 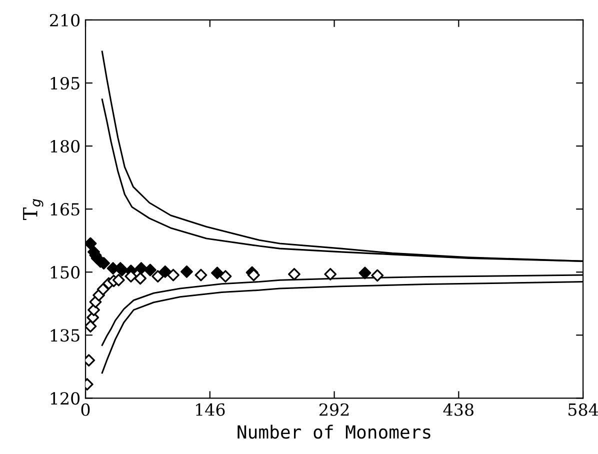 I want to click on y-tick-label: 120, so click(x=65, y=398).